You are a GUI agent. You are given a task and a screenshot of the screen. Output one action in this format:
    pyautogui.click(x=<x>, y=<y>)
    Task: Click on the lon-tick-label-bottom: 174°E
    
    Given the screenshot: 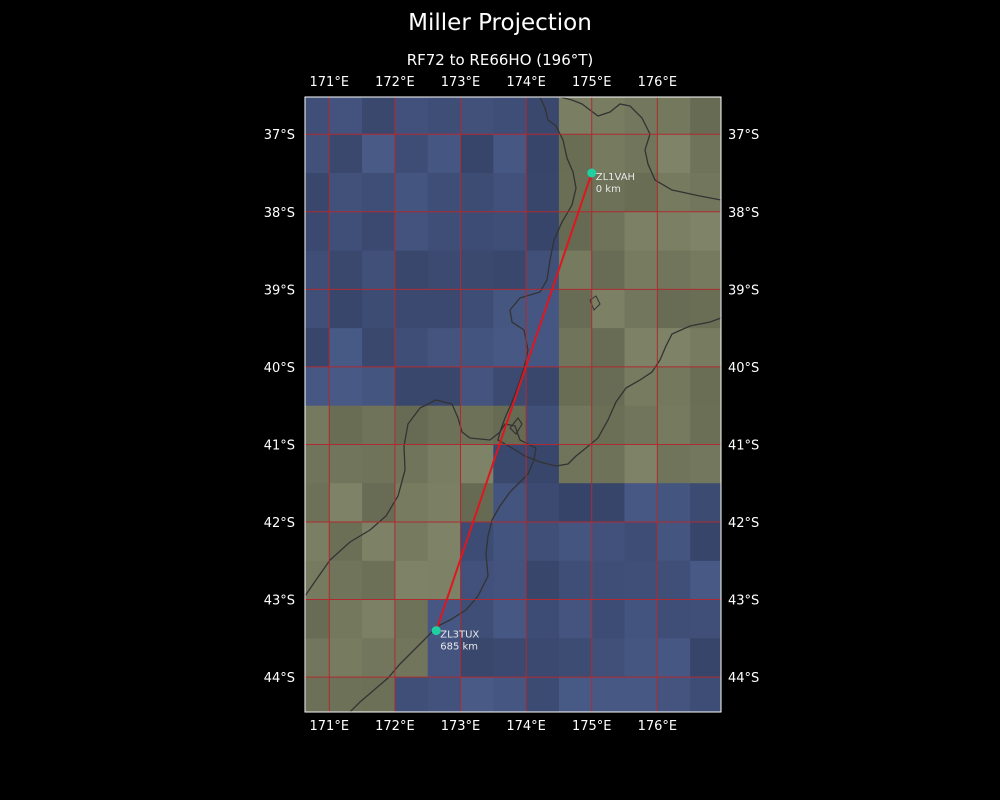 What is the action you would take?
    pyautogui.click(x=526, y=726)
    